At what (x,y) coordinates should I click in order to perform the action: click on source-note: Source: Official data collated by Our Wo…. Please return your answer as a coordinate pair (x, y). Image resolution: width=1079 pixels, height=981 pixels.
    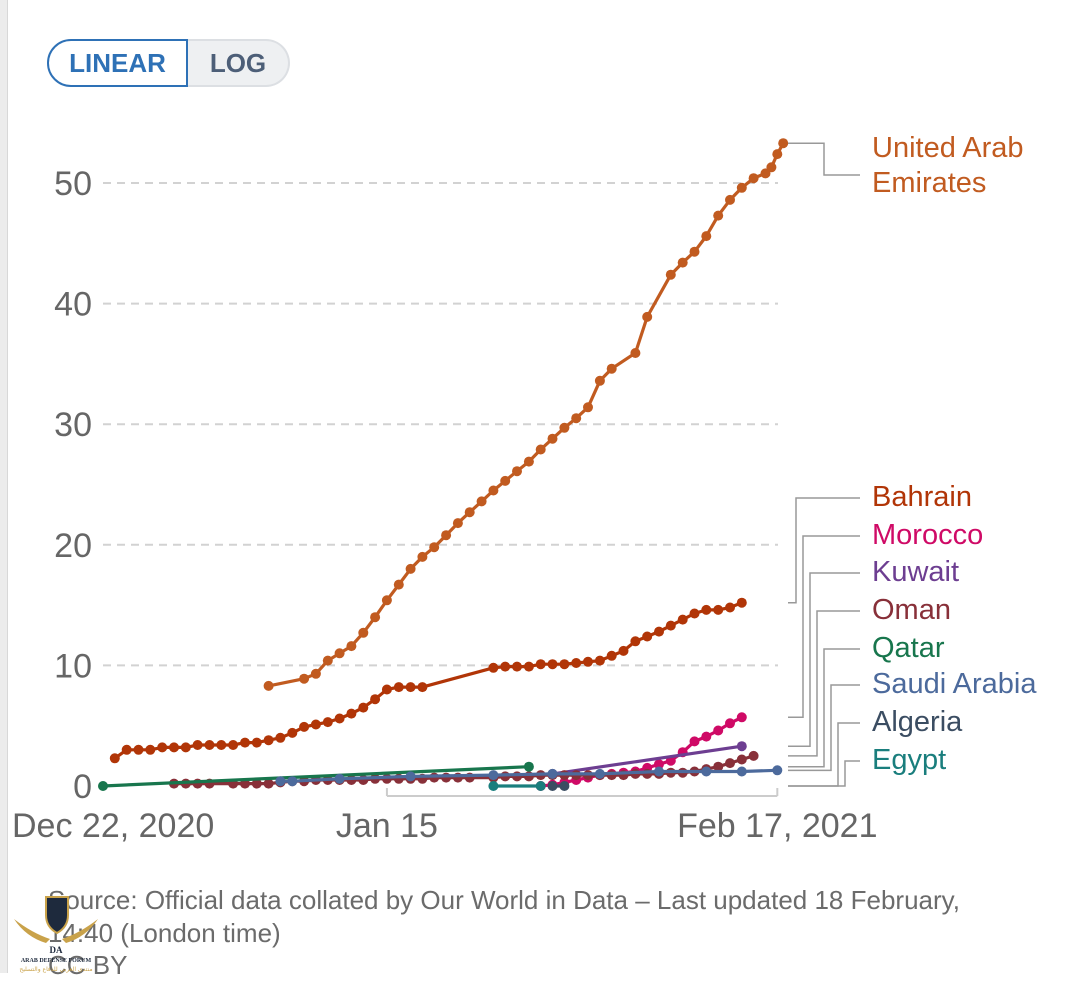
    Looking at the image, I should click on (504, 916).